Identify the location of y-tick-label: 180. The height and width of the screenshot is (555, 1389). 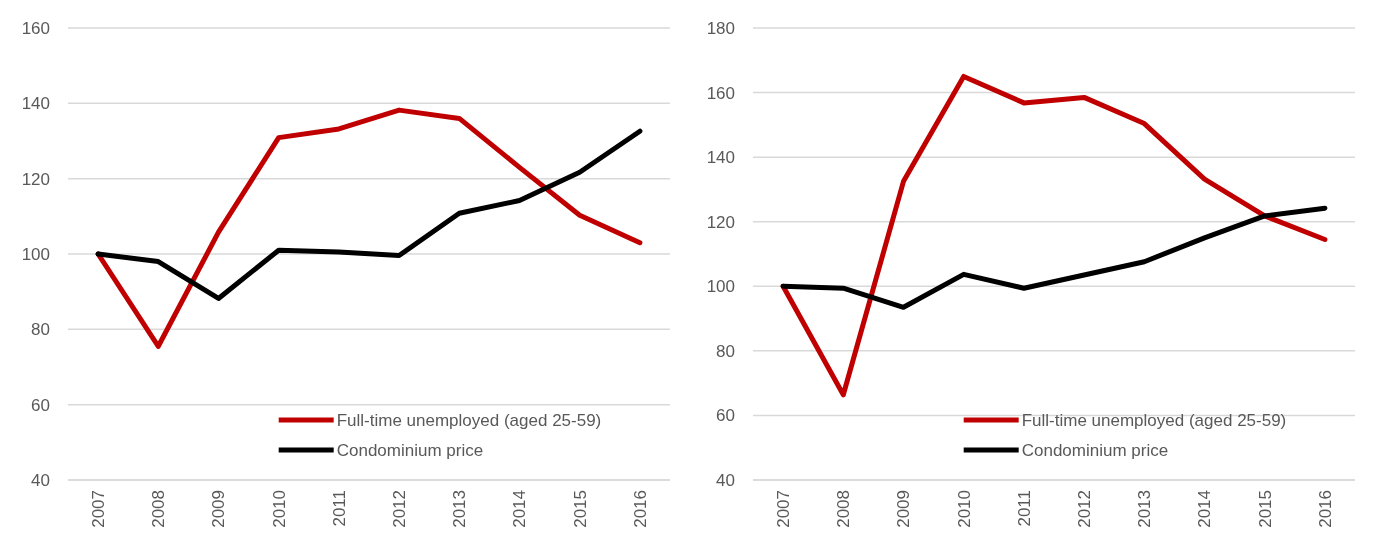
(720, 28).